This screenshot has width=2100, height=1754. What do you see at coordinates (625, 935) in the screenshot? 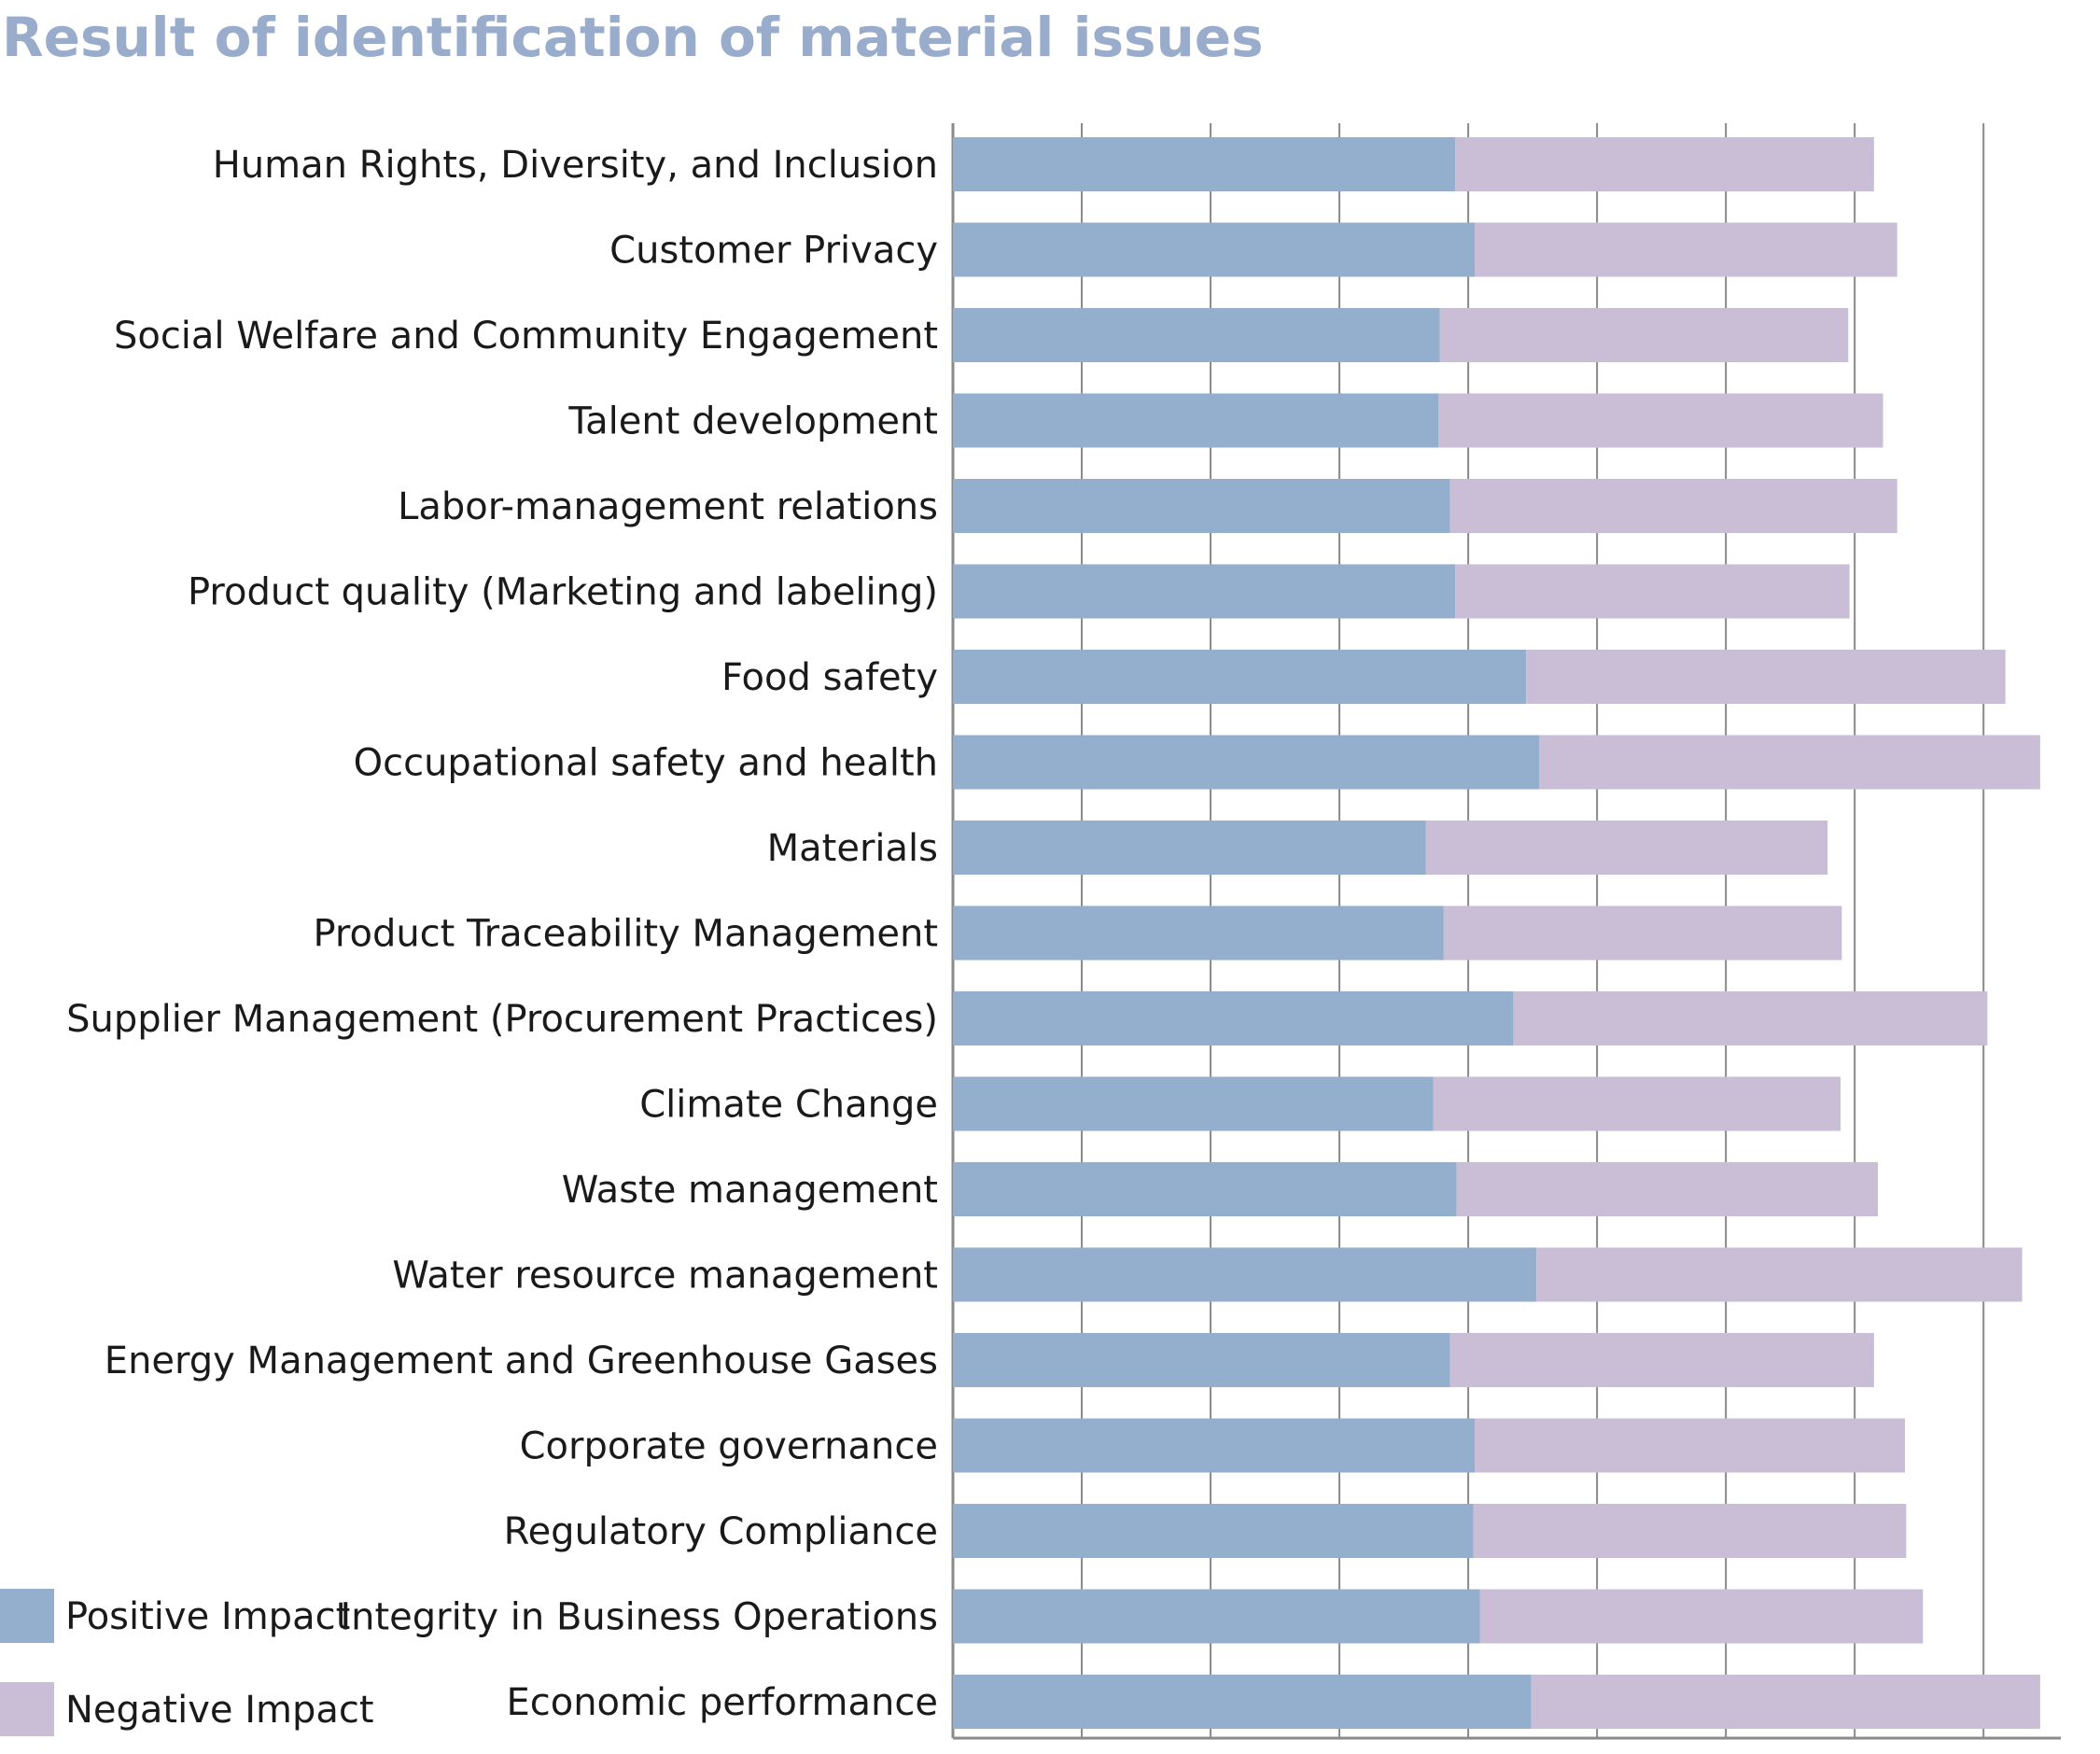
I see `category-label: Product Traceability Management` at bounding box center [625, 935].